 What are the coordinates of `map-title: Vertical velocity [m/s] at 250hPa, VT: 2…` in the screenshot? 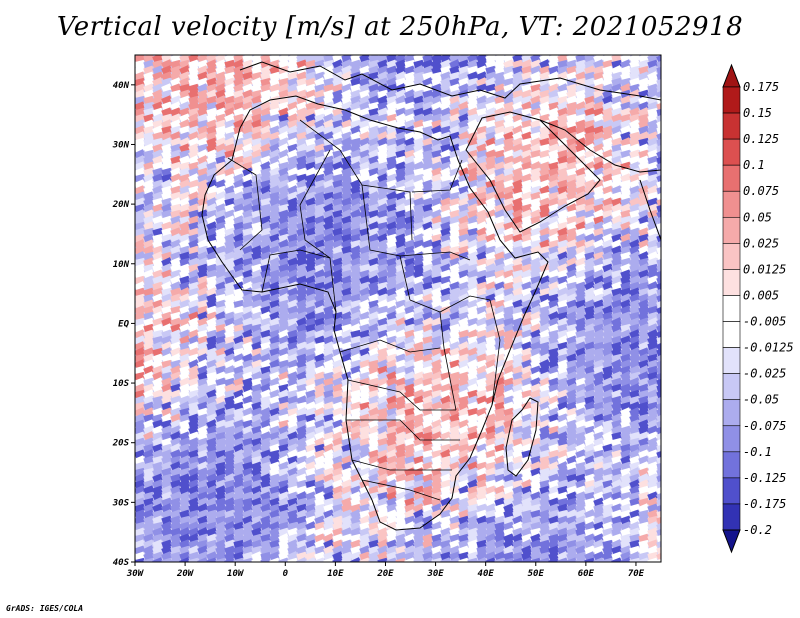 It's located at (400, 27).